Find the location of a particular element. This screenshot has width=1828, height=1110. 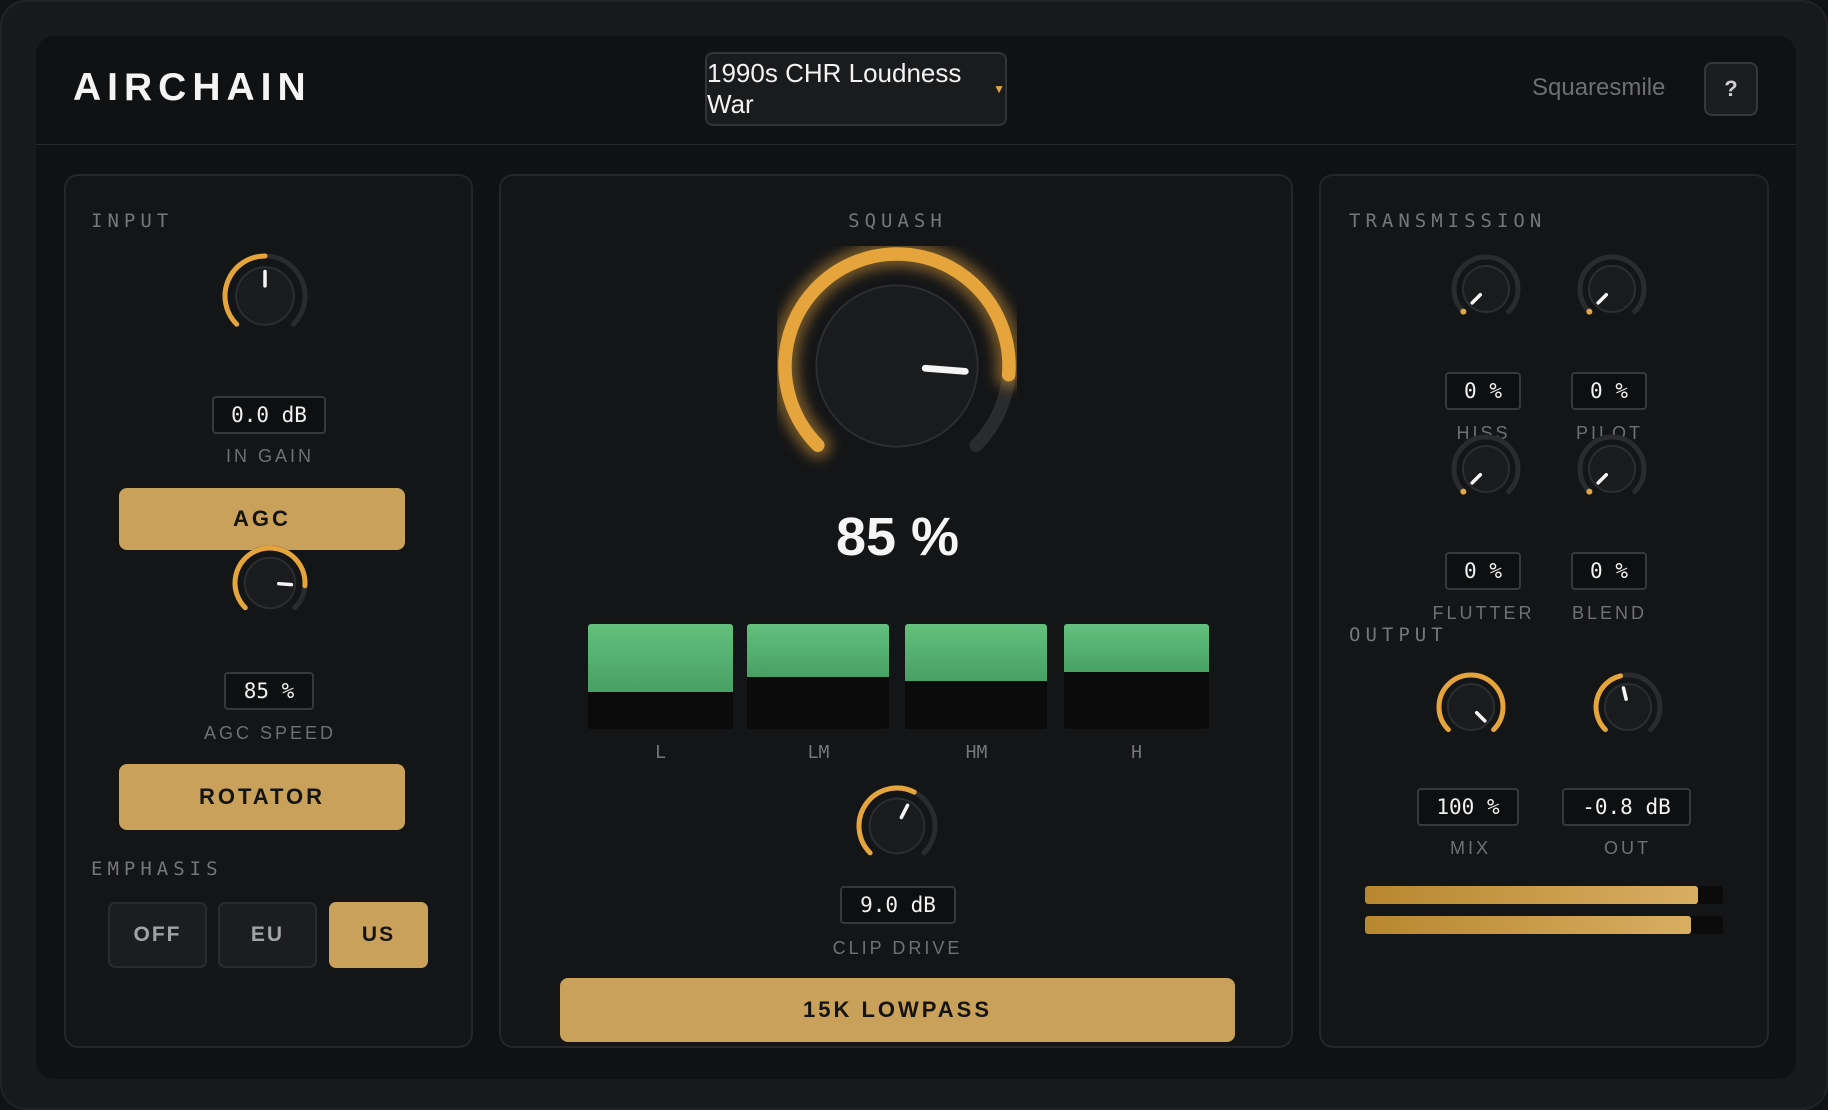

in-gain-label: IN GAIN is located at coordinates (269, 456).